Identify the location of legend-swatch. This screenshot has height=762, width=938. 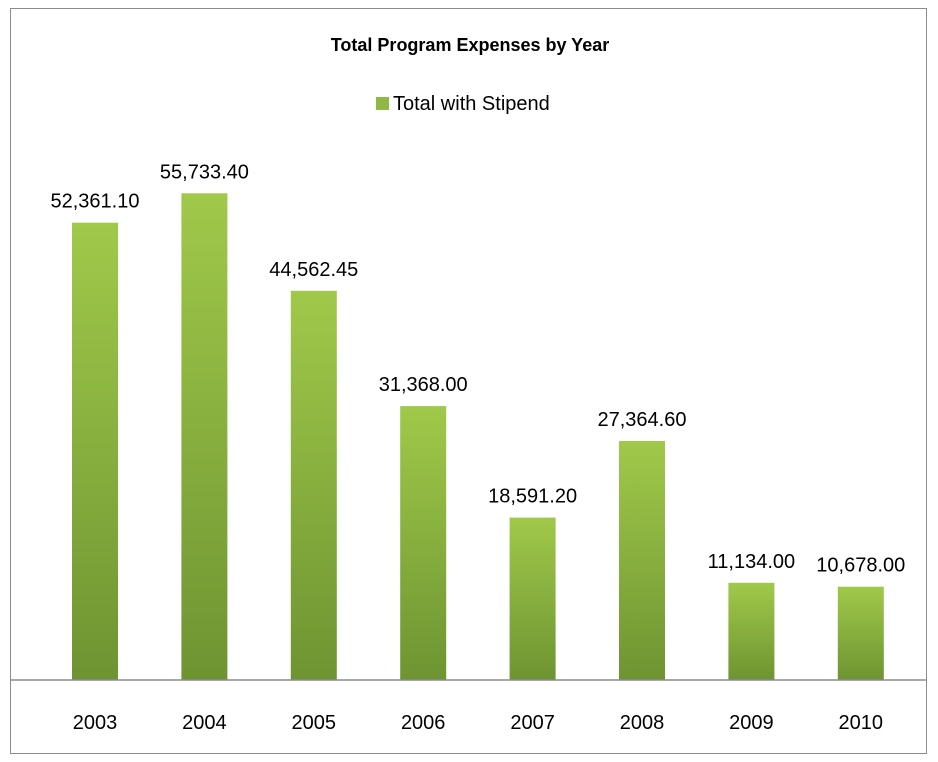
(382, 103).